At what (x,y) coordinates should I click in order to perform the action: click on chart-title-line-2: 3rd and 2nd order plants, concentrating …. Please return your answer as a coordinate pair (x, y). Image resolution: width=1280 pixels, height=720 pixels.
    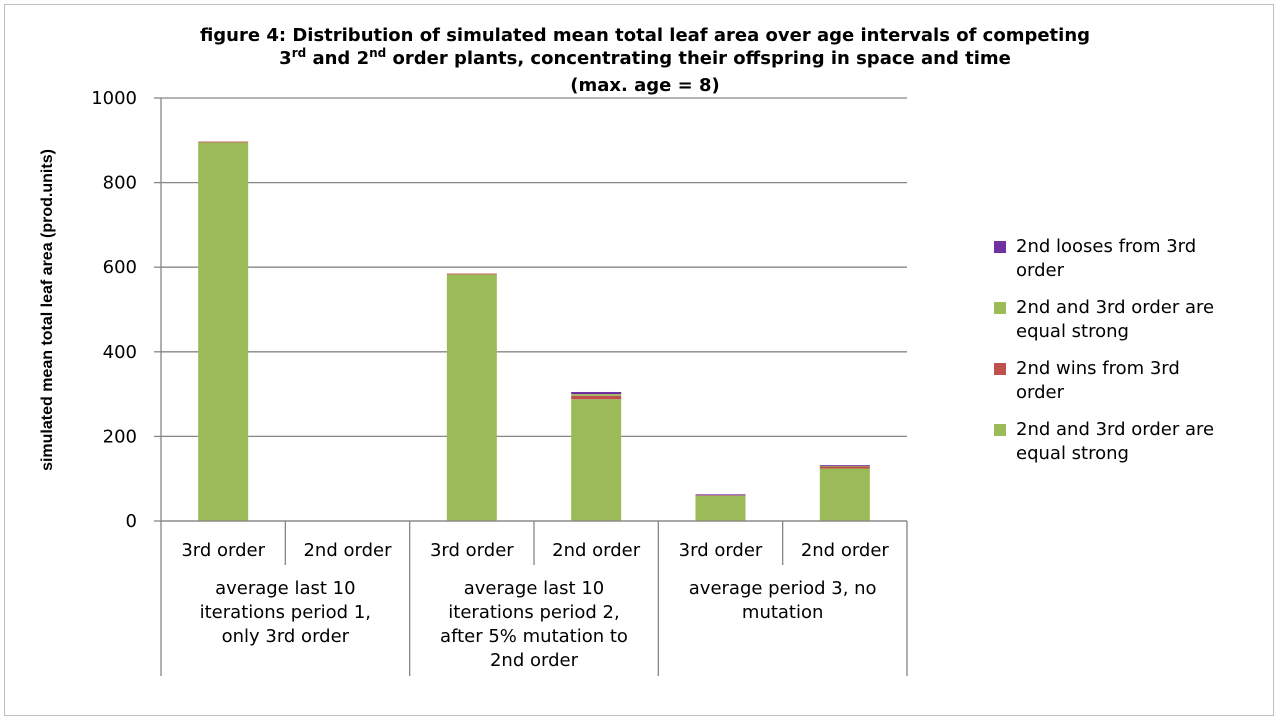
    Looking at the image, I should click on (640, 58).